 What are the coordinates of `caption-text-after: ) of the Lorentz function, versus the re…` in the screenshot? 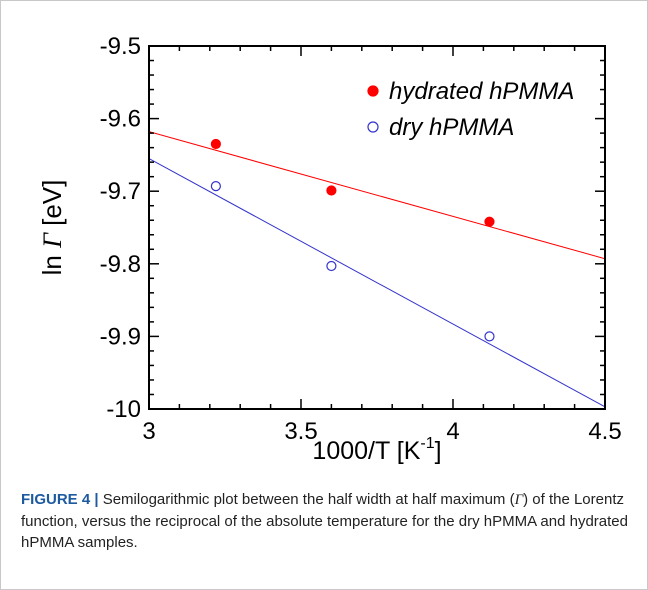 It's located at (324, 521).